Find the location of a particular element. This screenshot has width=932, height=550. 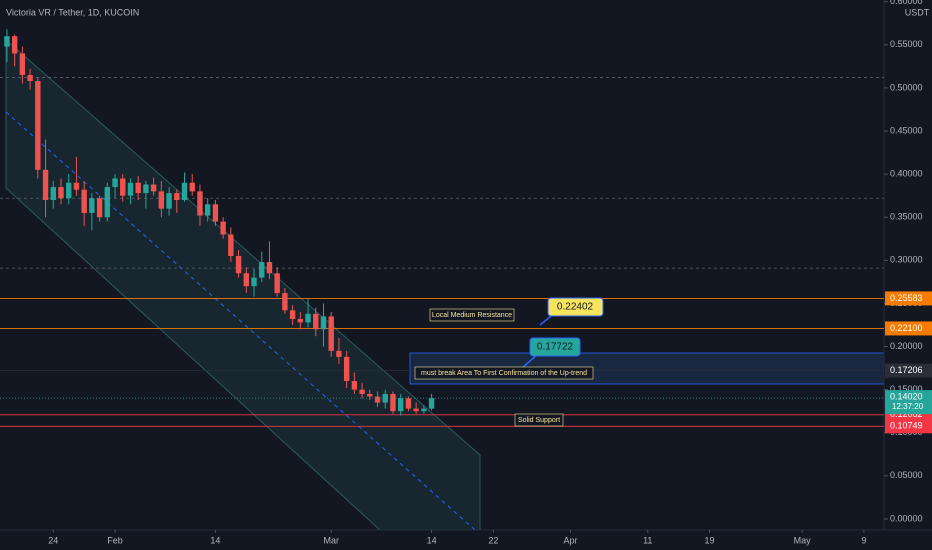

x-tick-label: Feb is located at coordinates (115, 540).